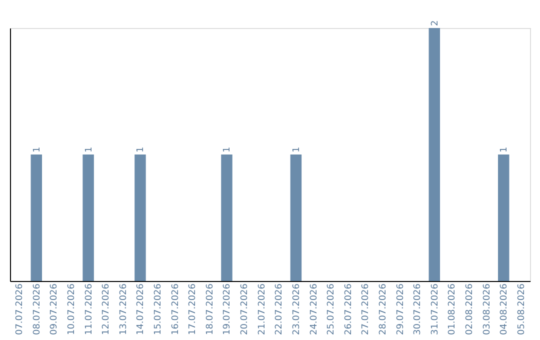 The width and height of the screenshot is (540, 340). I want to click on x-tick-label: 23.07.2026, so click(297, 309).